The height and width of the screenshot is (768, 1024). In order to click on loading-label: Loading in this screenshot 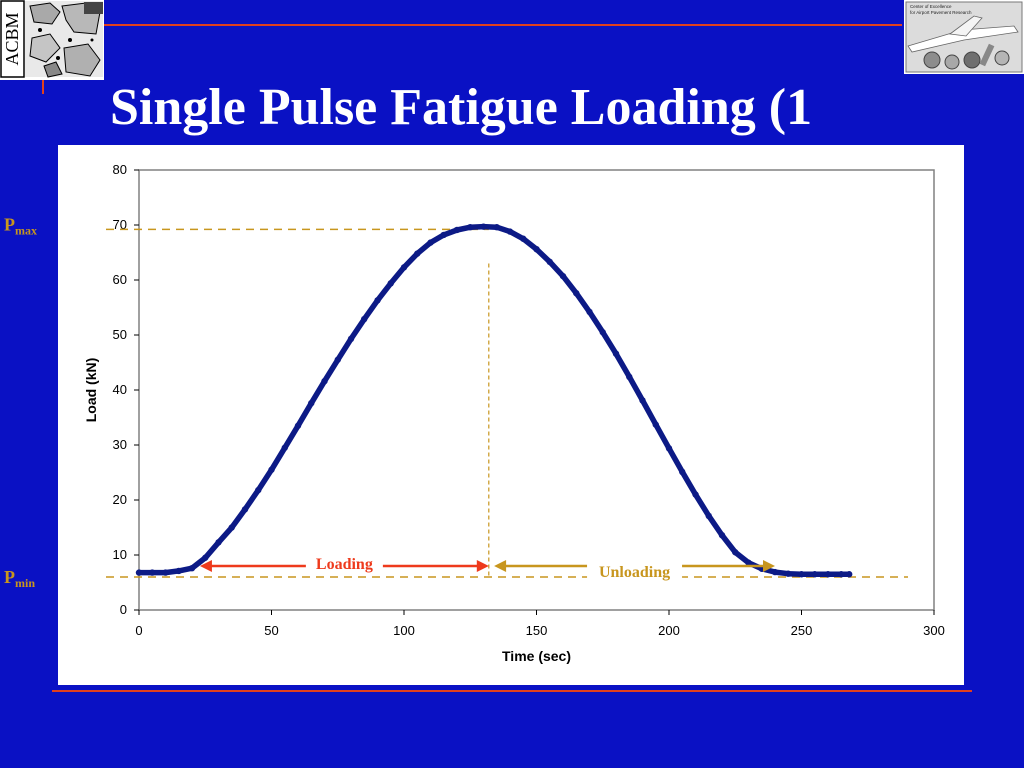, I will do `click(344, 564)`.